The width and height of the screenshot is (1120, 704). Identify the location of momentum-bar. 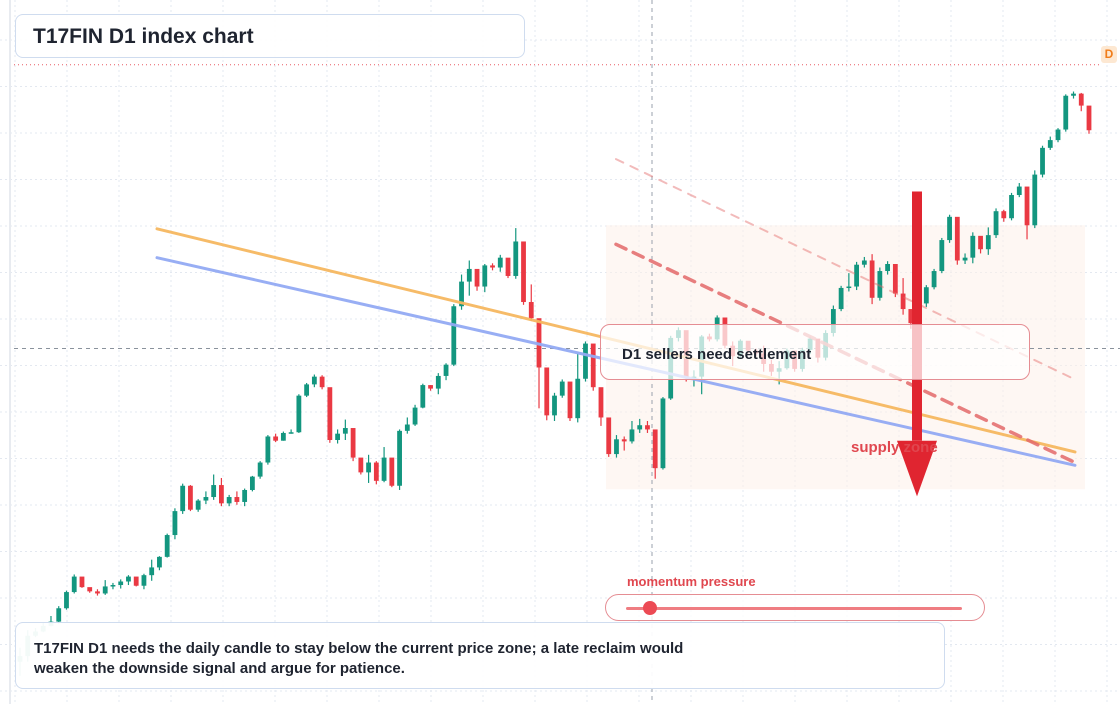
(794, 608).